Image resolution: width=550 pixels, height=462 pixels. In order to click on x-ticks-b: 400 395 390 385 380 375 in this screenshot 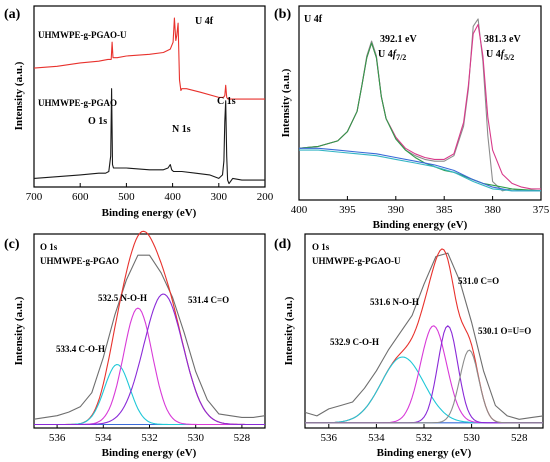, I will do `click(420, 206)`.